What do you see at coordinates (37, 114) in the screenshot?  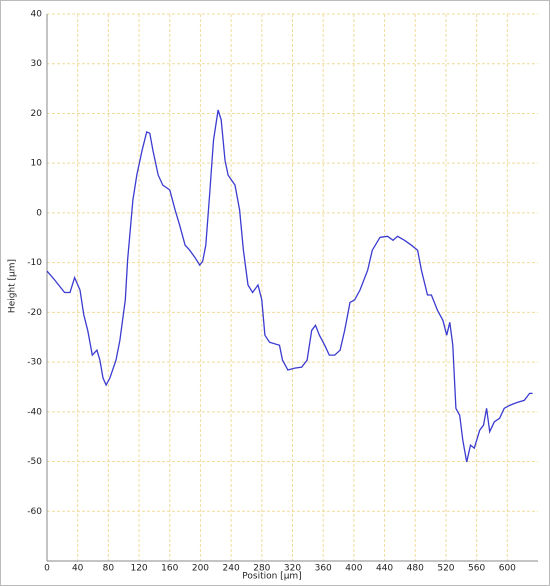 I see `y-tick-label: 20` at bounding box center [37, 114].